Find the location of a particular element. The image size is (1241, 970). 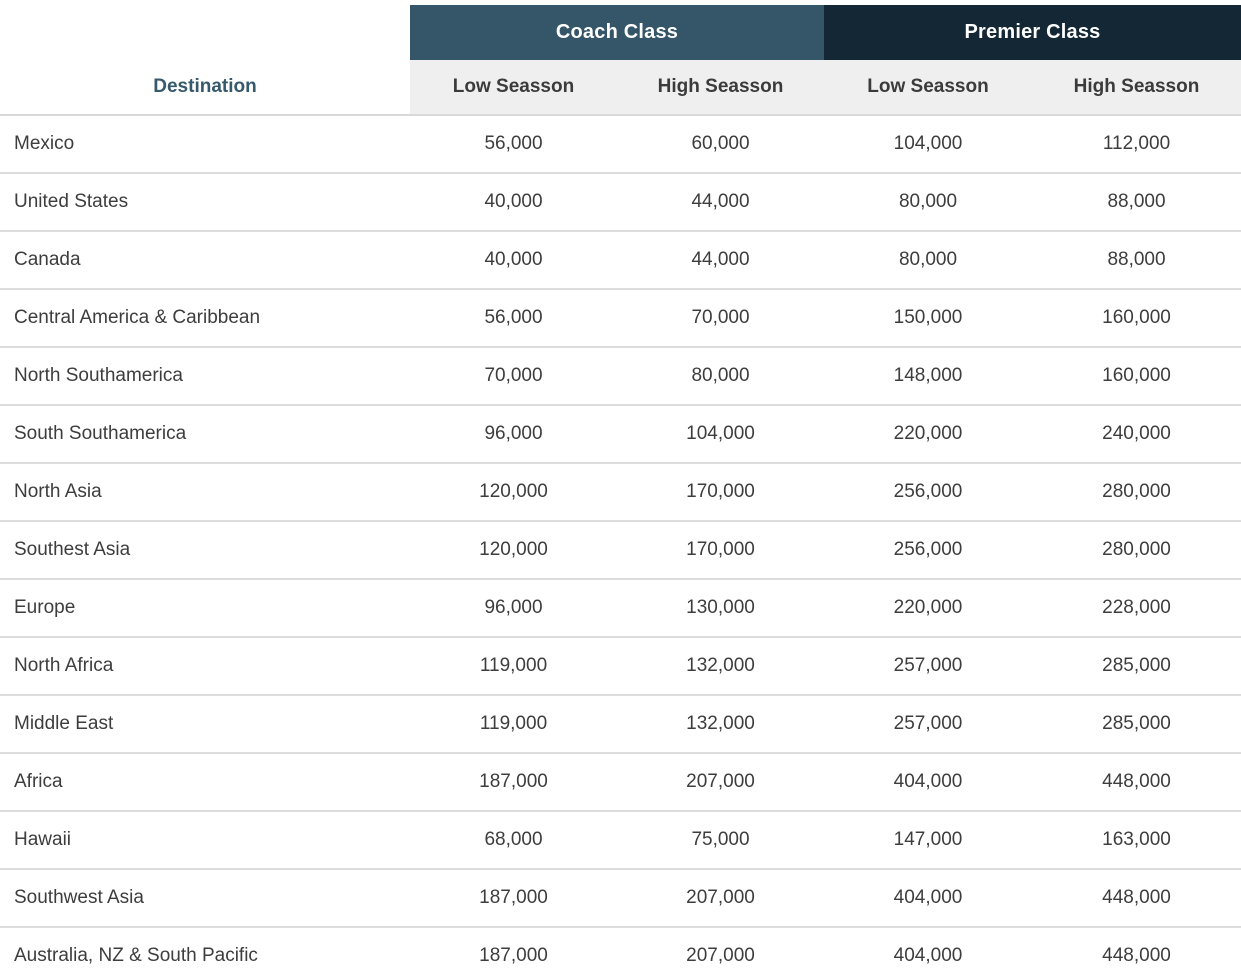

premier-high-season-column-header: High Seasson is located at coordinates (1136, 87).